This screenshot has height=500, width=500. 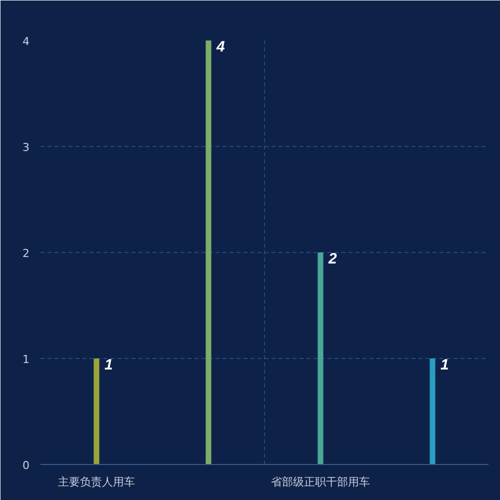 I want to click on x-tick-label: 主要负责人用车, so click(x=96, y=482).